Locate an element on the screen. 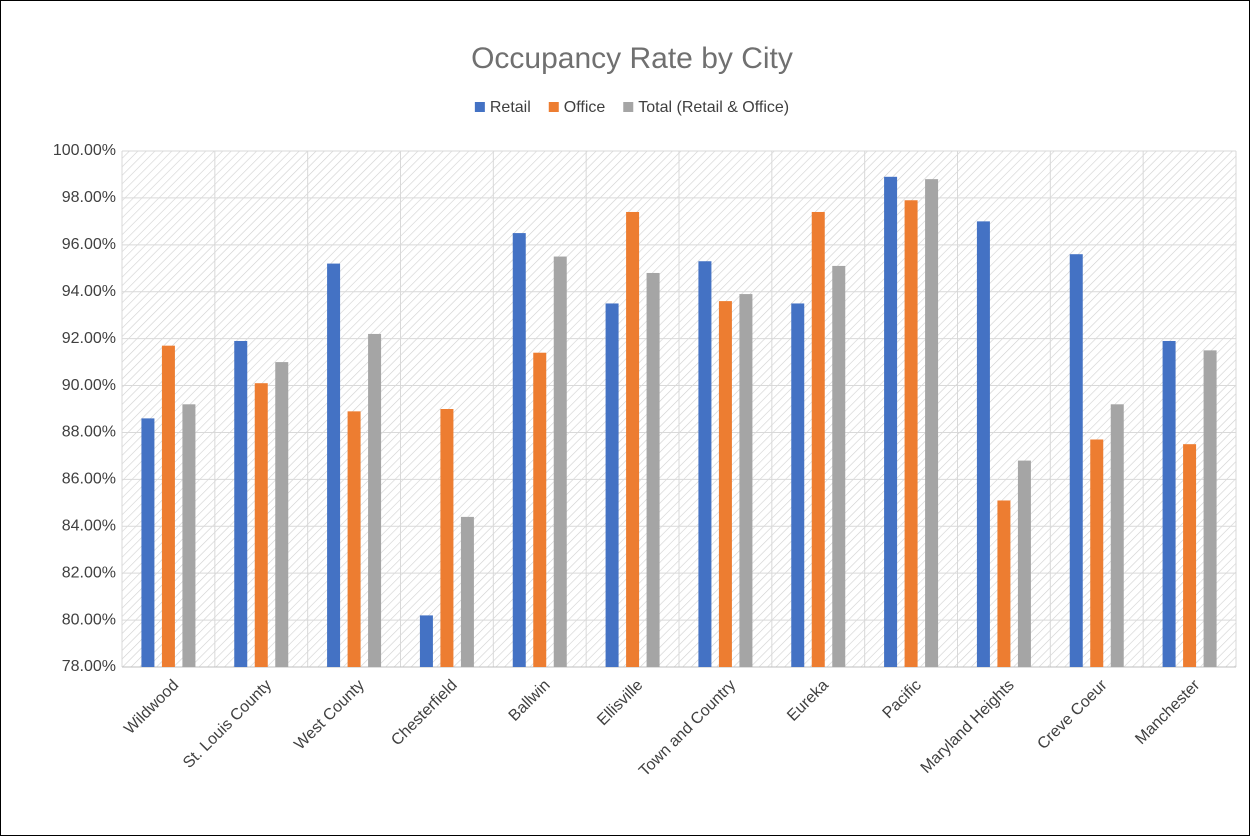  y-tick-label: 84.00% is located at coordinates (89, 525).